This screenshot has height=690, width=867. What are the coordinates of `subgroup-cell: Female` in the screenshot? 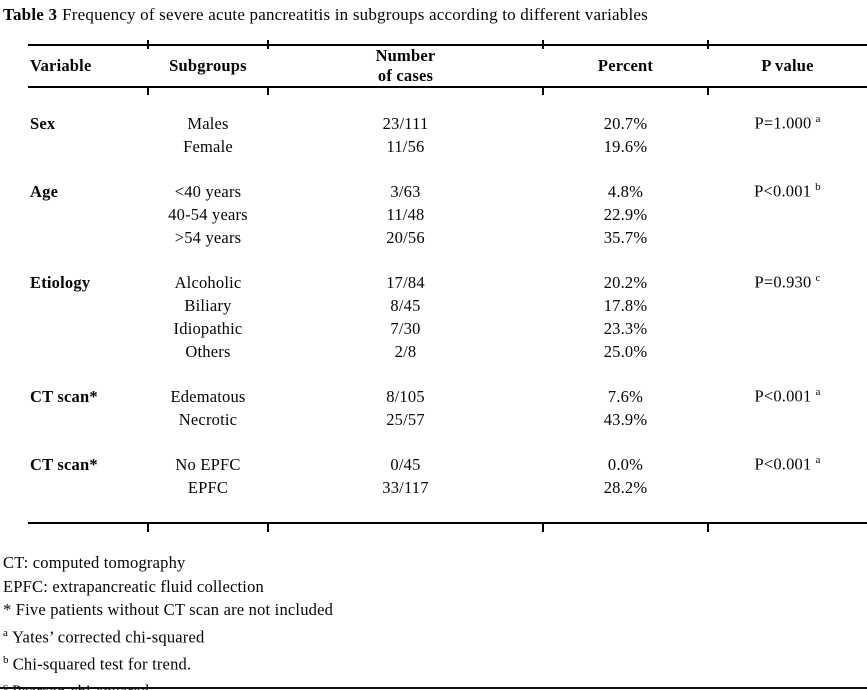 It's located at (208, 146).